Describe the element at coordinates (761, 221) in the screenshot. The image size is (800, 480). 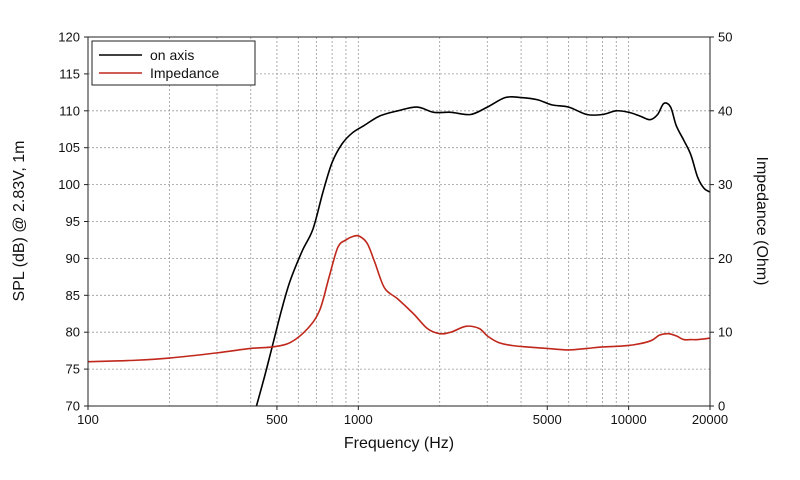
I see `y2-axis-title: Impedance (Ohm)` at that location.